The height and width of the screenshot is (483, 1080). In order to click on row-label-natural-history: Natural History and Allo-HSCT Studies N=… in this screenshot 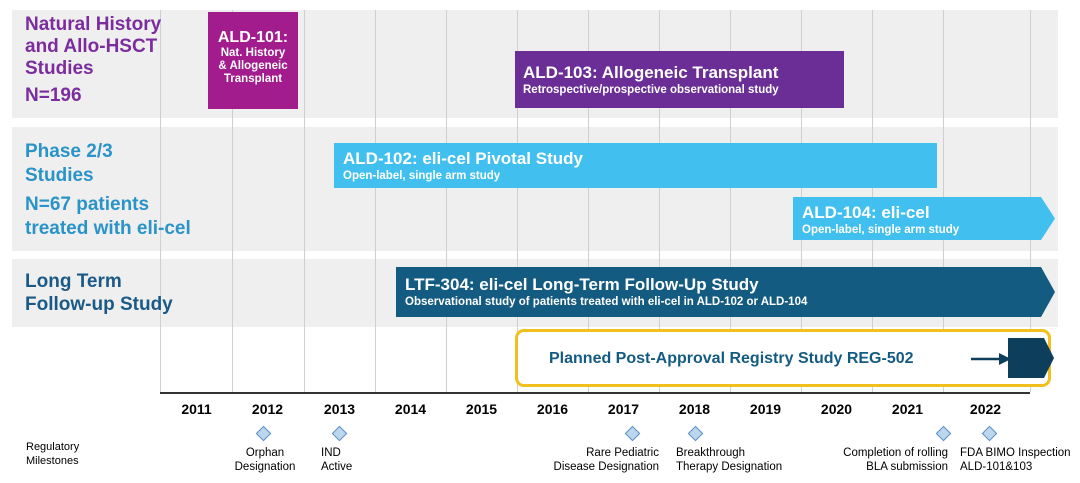, I will do `click(93, 60)`.